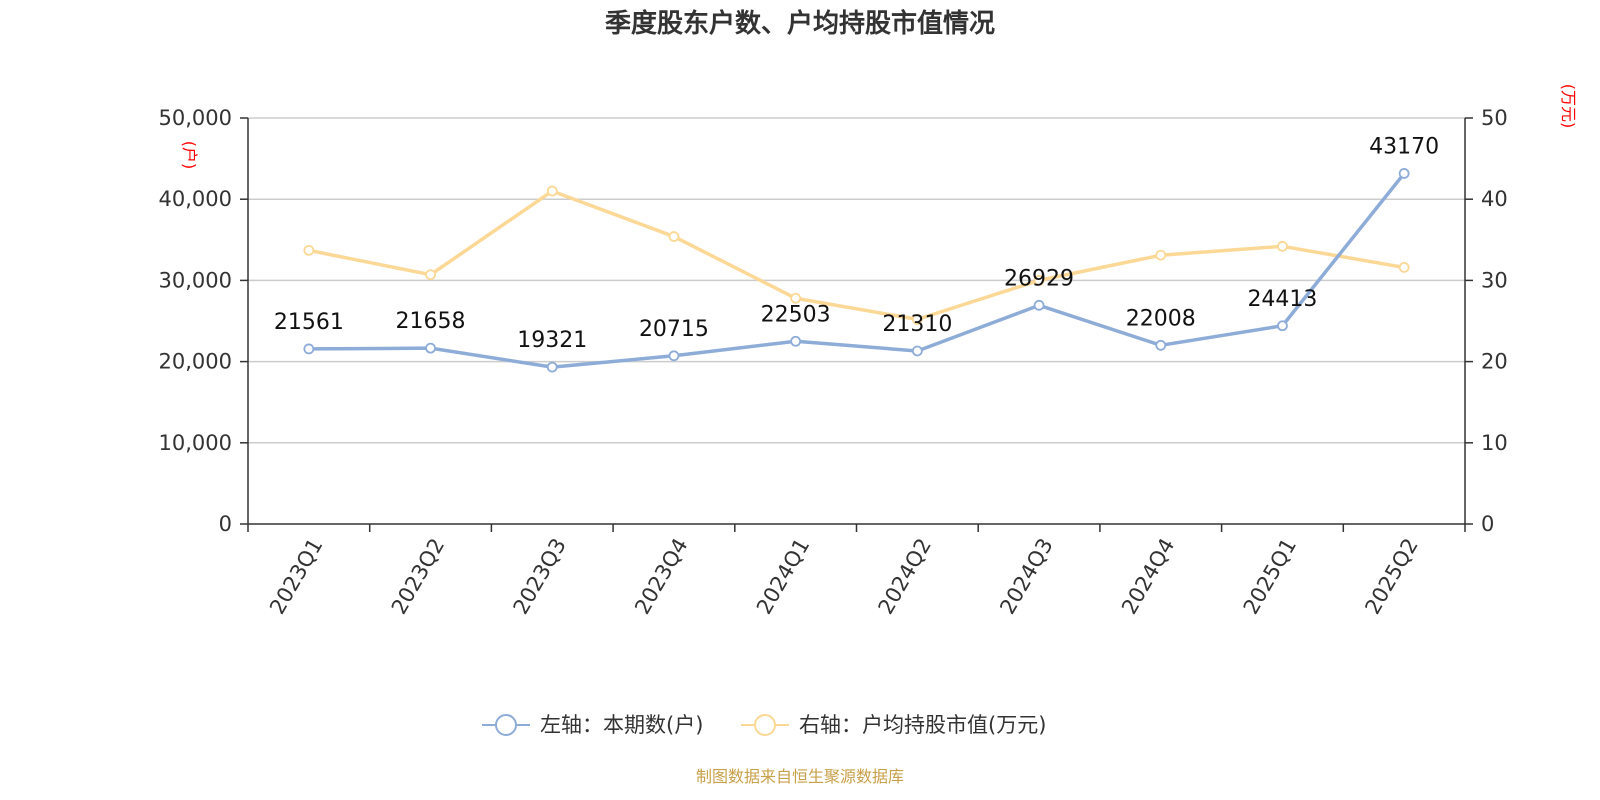  Describe the element at coordinates (1568, 106) in the screenshot. I see `right-axis-unit: (万元)` at that location.